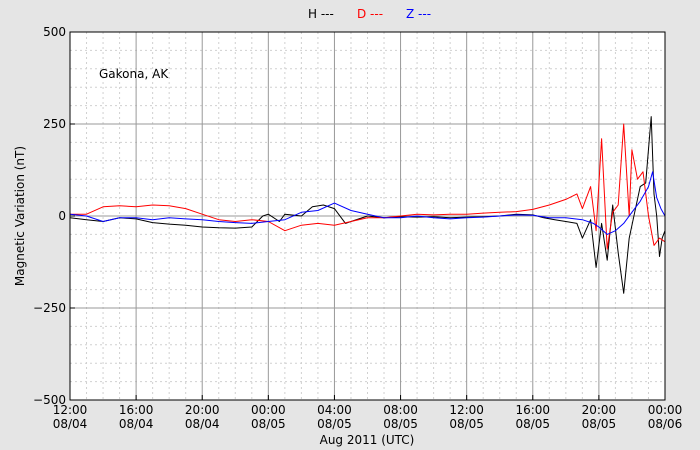 This screenshot has height=450, width=700. Describe the element at coordinates (54, 124) in the screenshot. I see `y-tick-label: 250` at that location.